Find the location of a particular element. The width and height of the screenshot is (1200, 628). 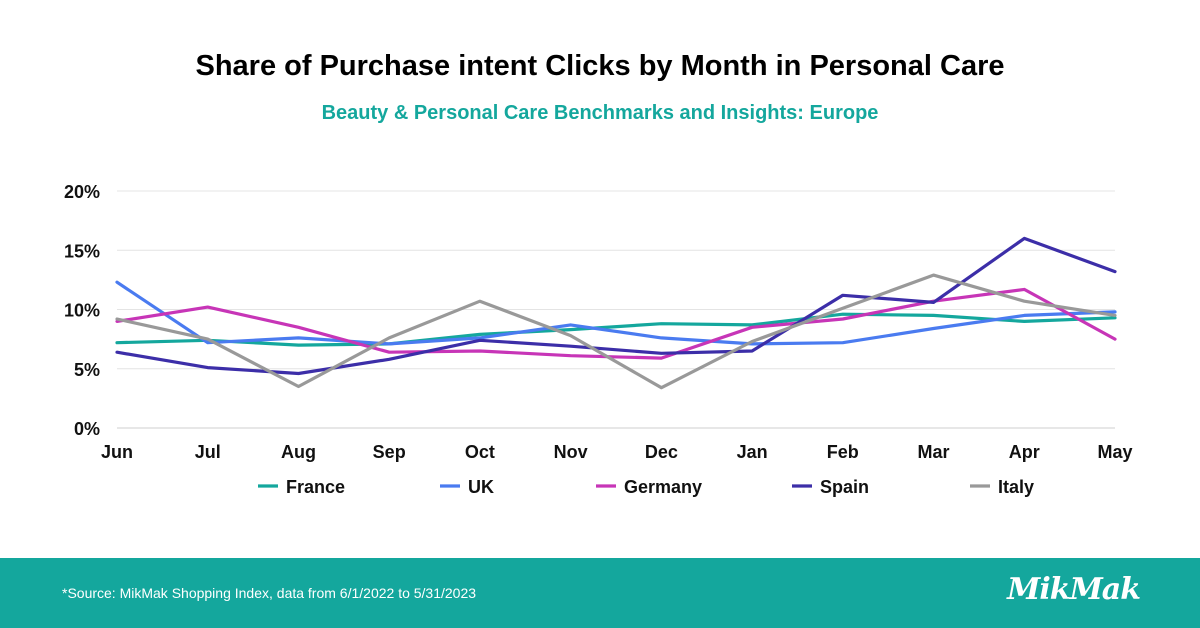

legend: France UK Germany Spain Italy is located at coordinates (646, 487).